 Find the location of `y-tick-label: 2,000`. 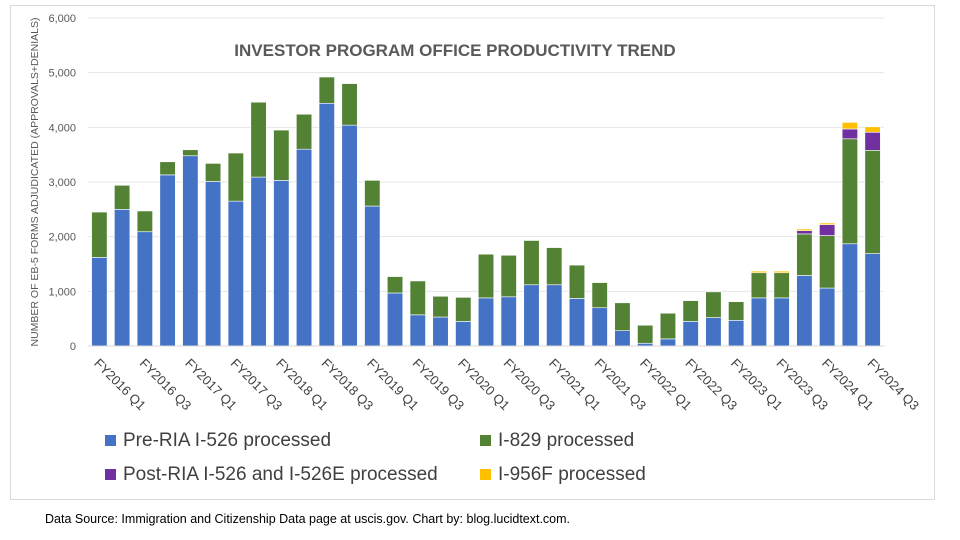

y-tick-label: 2,000 is located at coordinates (62, 238).